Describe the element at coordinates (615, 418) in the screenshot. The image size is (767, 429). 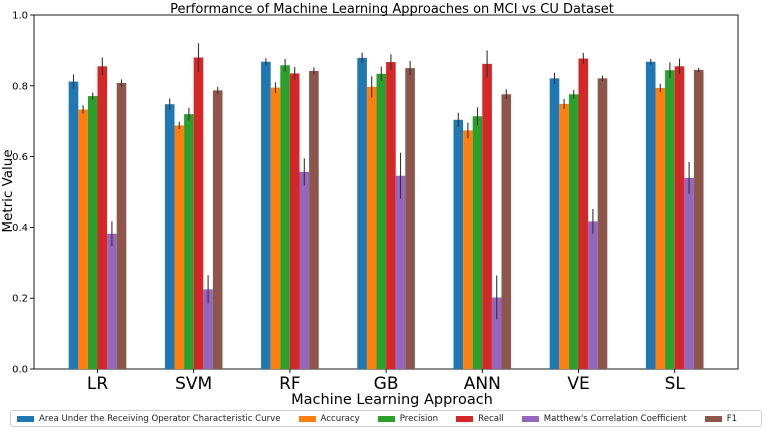
I see `legend-label: Matthew's Correlation Coefficient` at that location.